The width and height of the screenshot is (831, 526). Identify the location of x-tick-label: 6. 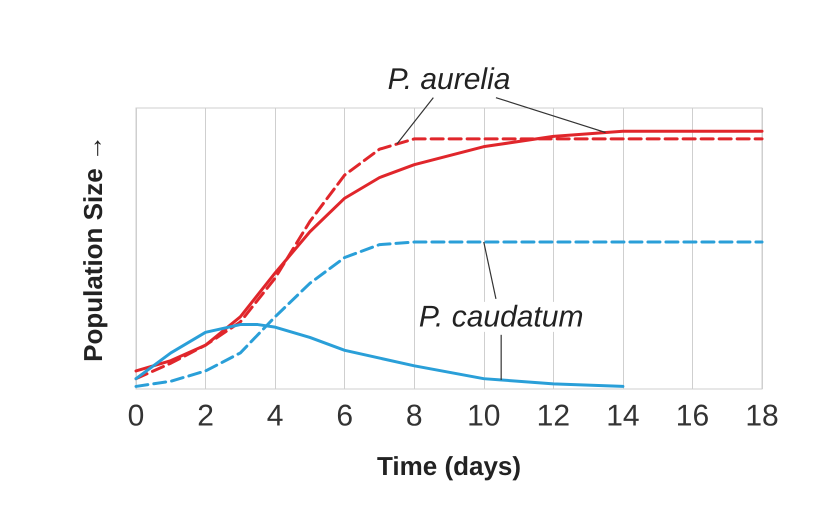
(345, 416).